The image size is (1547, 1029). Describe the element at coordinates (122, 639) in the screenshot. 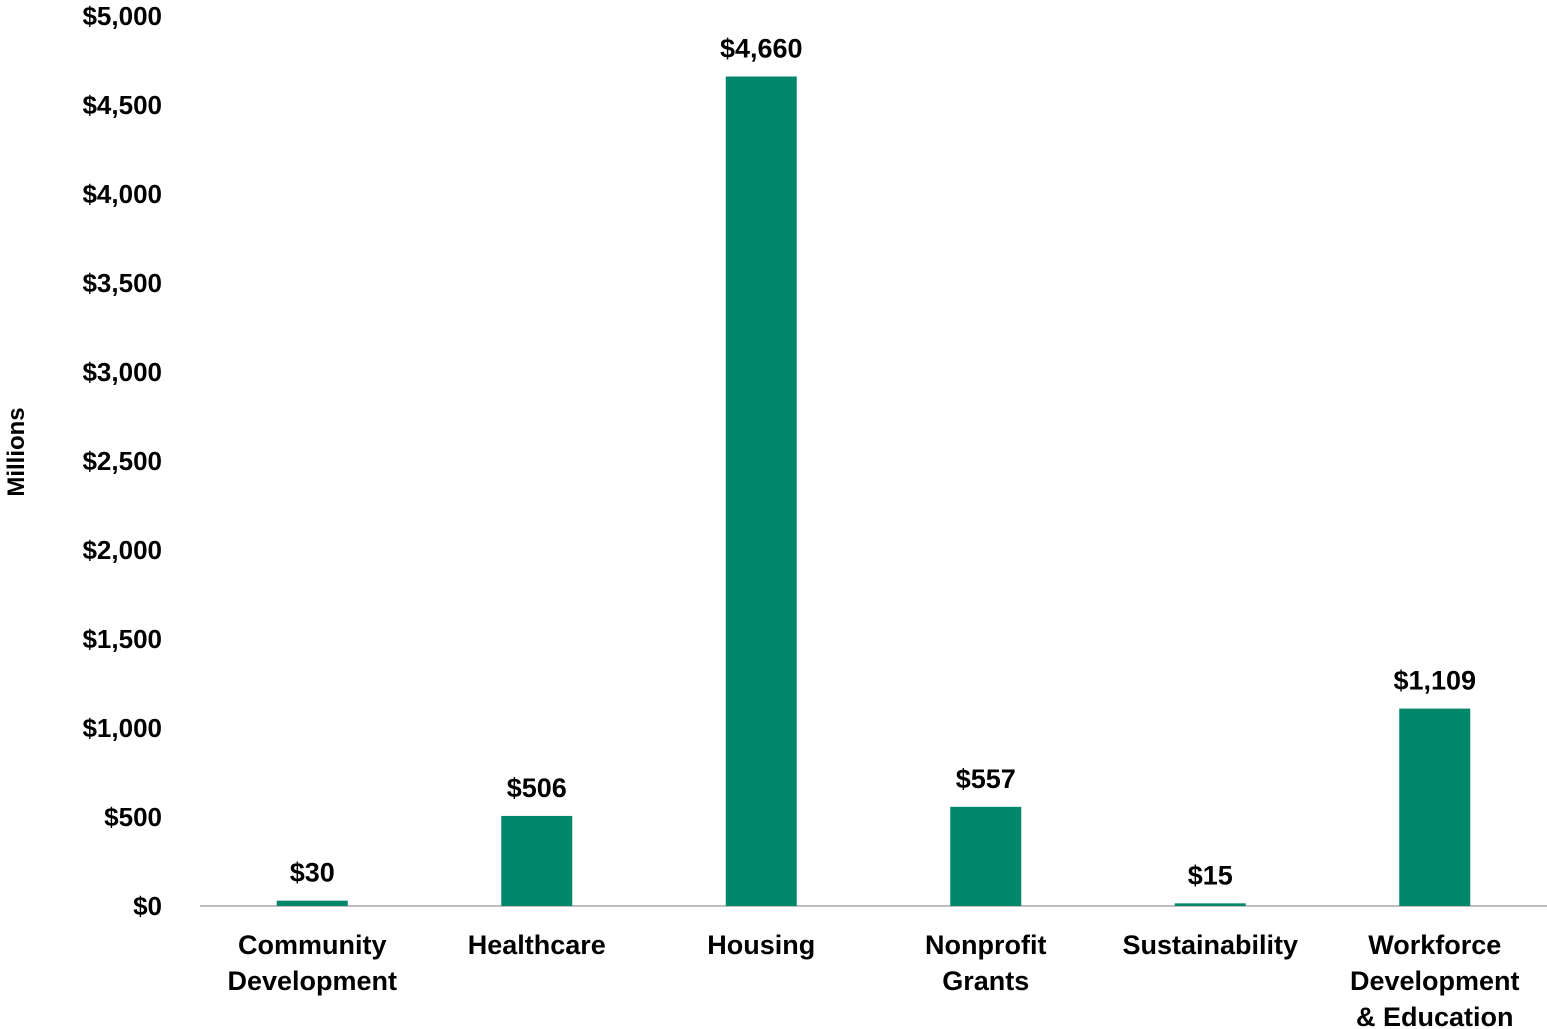

I see `y-tick-label: $1,500` at that location.